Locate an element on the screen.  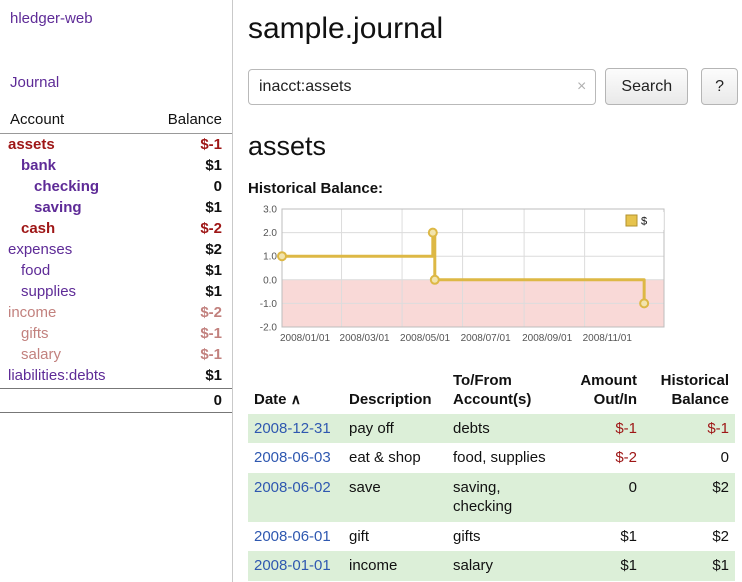
y-tick-label: -1.0 is located at coordinates (269, 304).